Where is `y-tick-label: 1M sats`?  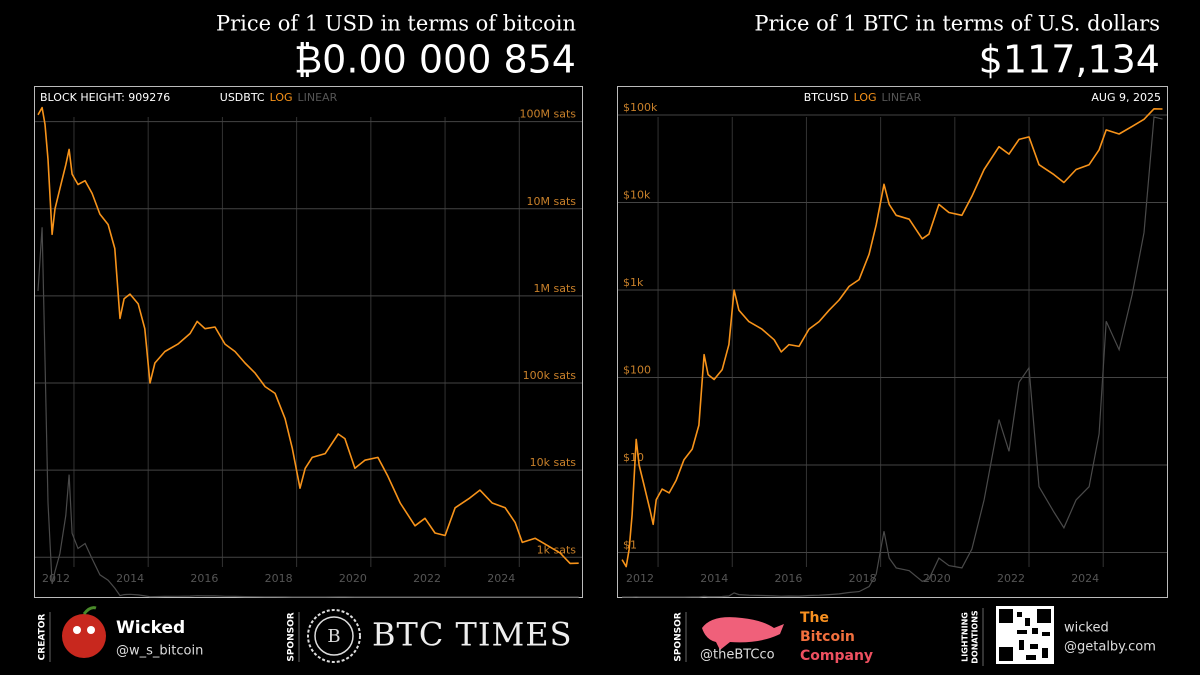
y-tick-label: 1M sats is located at coordinates (554, 288).